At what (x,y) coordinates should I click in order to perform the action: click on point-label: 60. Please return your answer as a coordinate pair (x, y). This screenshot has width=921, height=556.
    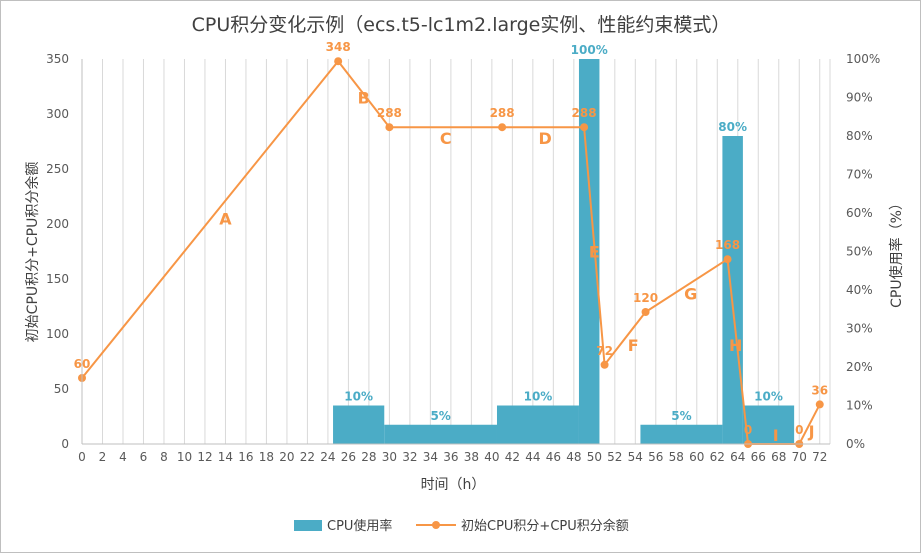
    Looking at the image, I should click on (82, 364).